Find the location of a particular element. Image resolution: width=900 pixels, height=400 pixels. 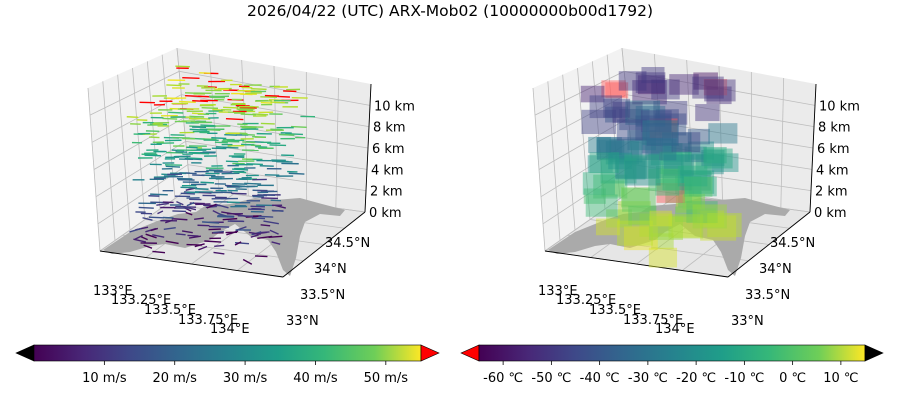

x-tick-label: 133.5°E is located at coordinates (170, 310).